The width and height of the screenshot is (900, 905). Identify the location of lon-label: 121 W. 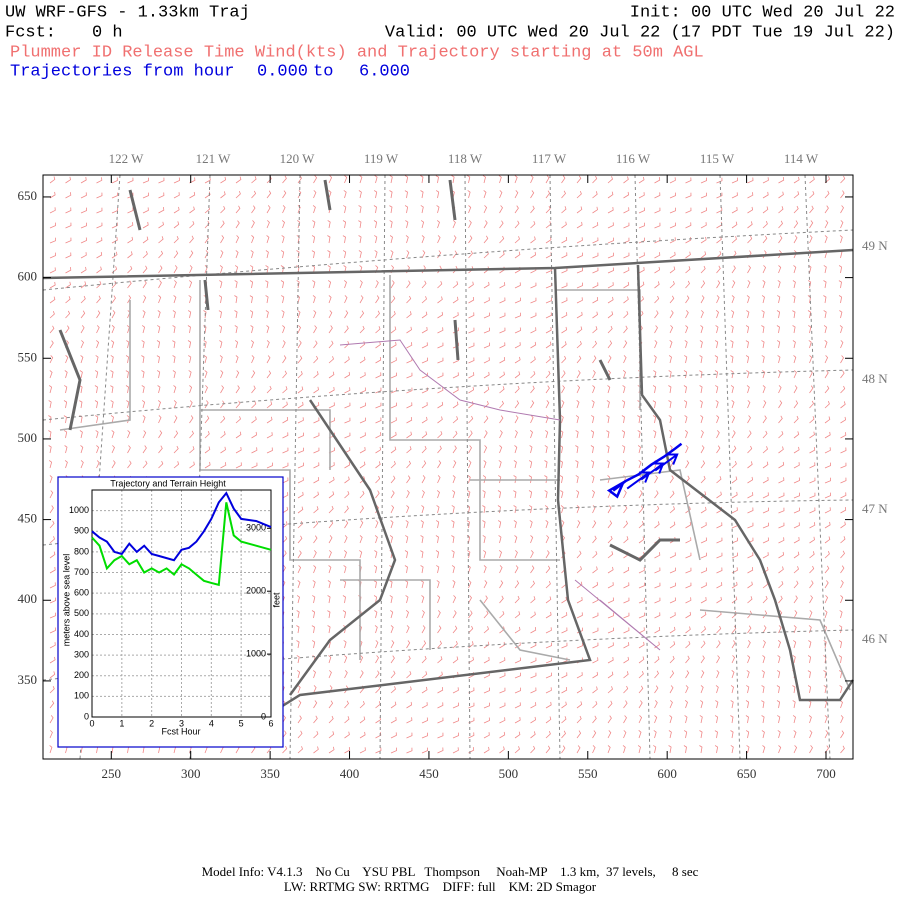
(214, 158).